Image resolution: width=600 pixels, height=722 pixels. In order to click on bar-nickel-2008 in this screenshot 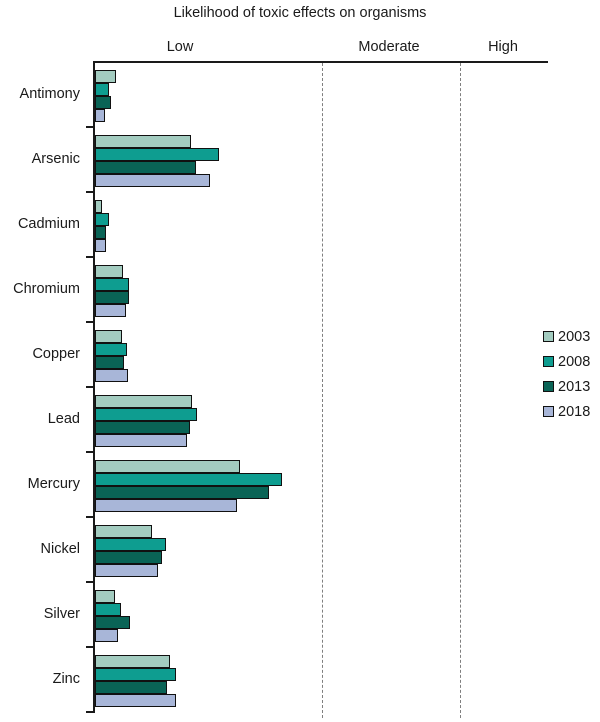, I will do `click(130, 544)`.